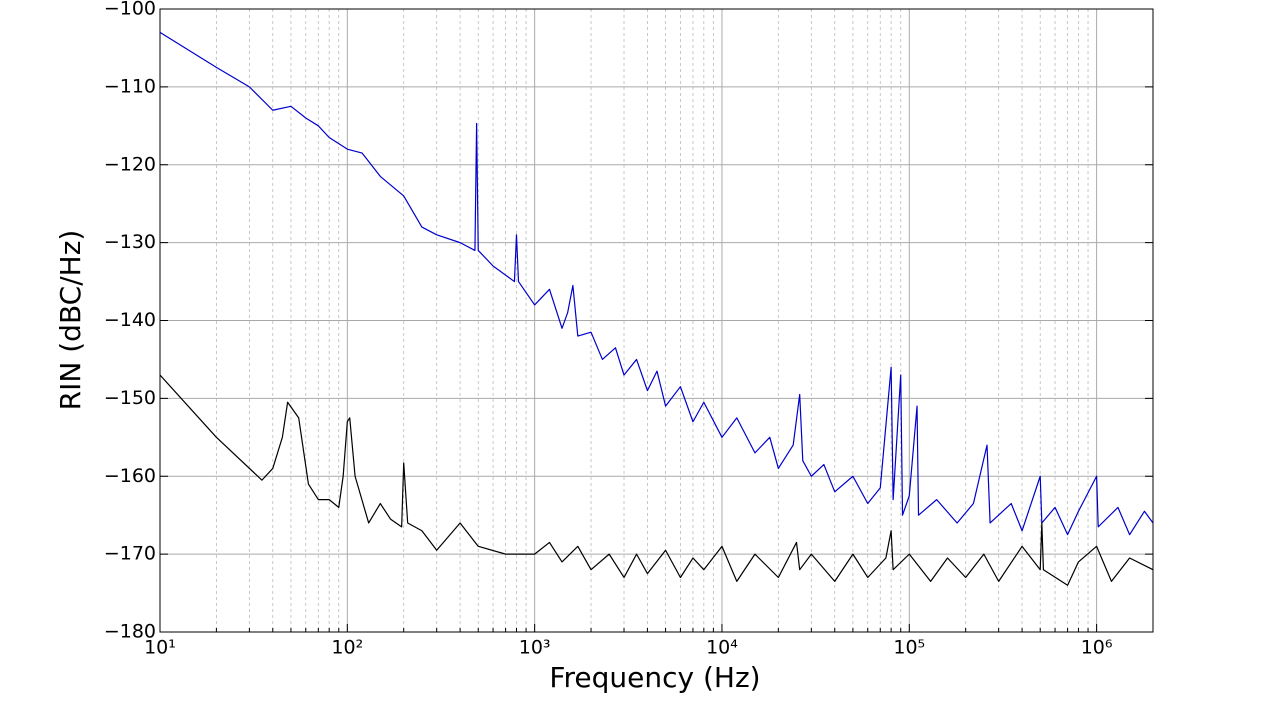 Image resolution: width=1280 pixels, height=720 pixels. Describe the element at coordinates (130, 10) in the screenshot. I see `y-tick-label: −100` at that location.